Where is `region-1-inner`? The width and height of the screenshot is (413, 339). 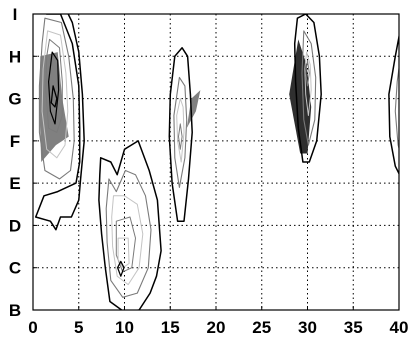
region-1-inner is located at coordinates (54, 88).